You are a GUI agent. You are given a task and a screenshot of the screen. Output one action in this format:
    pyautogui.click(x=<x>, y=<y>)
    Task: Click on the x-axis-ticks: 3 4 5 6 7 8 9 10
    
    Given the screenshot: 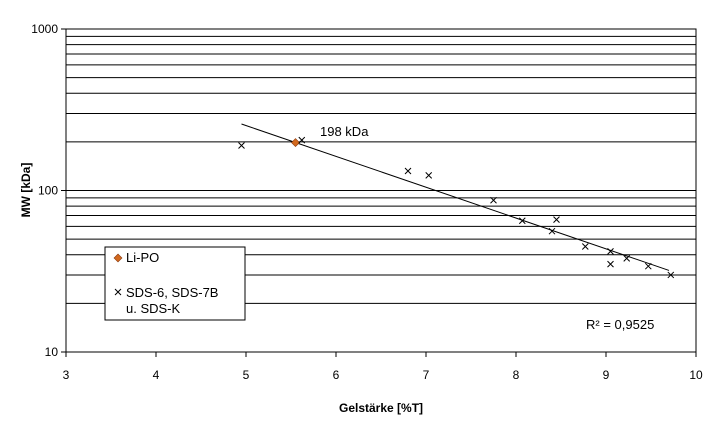 What is the action you would take?
    pyautogui.click(x=383, y=367)
    